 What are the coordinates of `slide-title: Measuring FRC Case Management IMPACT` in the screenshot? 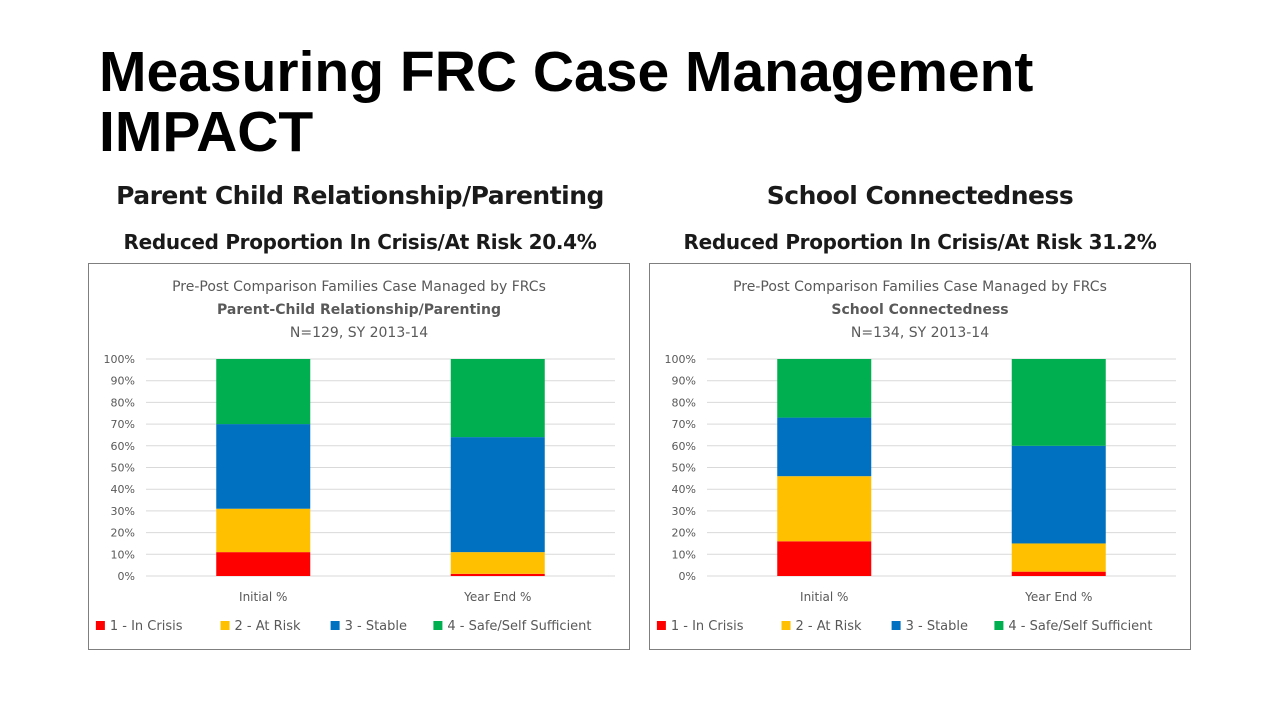 It's located at (566, 102).